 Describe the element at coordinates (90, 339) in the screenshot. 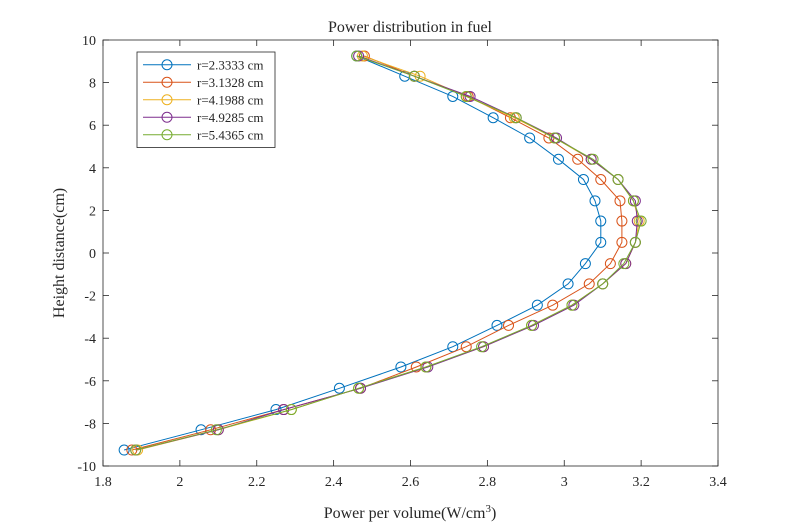

I see `y-tick-label: -4` at that location.